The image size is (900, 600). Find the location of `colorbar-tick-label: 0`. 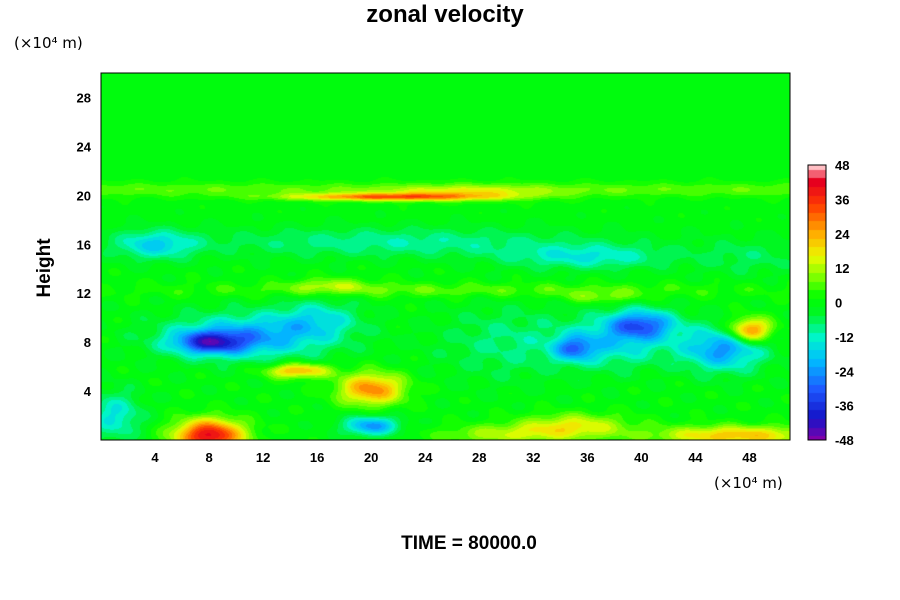

colorbar-tick-label: 0 is located at coordinates (838, 303).